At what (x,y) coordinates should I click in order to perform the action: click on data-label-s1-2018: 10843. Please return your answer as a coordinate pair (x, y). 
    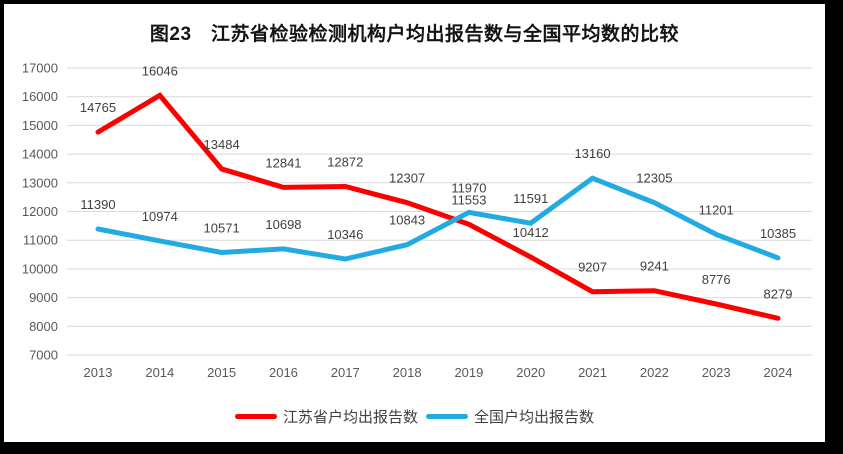
    Looking at the image, I should click on (407, 220).